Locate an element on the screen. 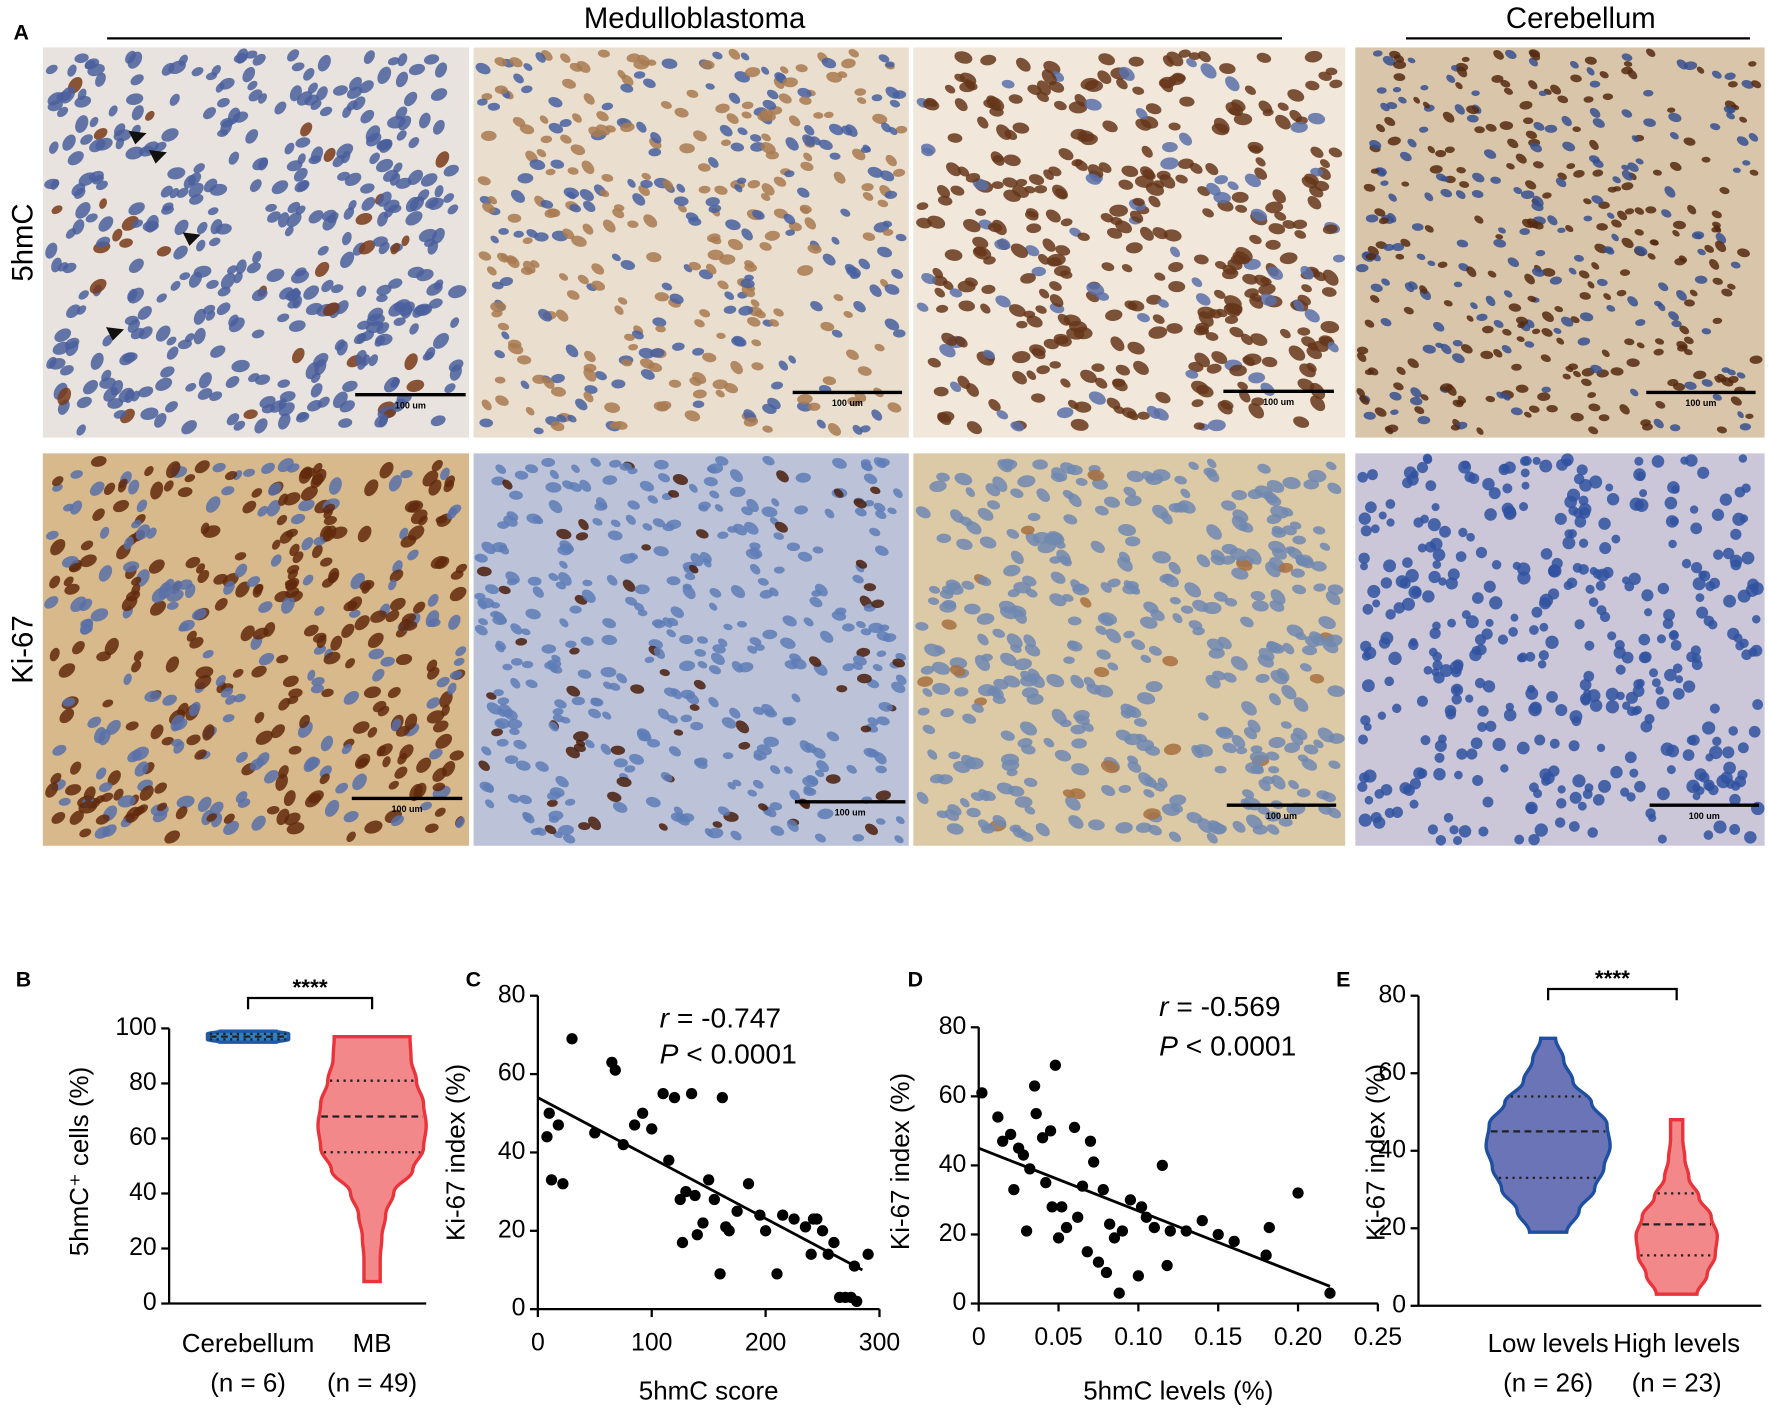 This screenshot has width=1768, height=1413. y-axis-label: Ki-67 index (%) is located at coordinates (457, 1152).